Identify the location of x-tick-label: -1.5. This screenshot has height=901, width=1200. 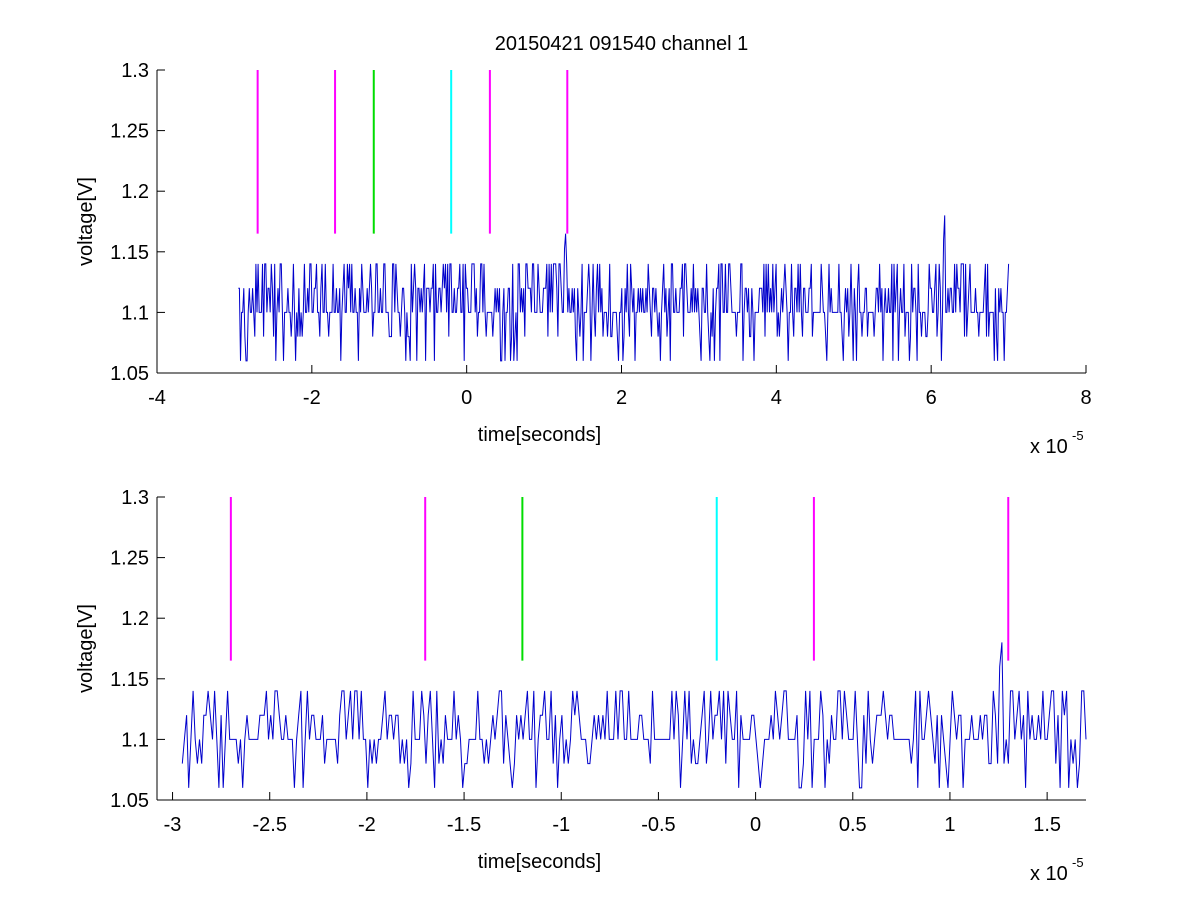
(464, 825).